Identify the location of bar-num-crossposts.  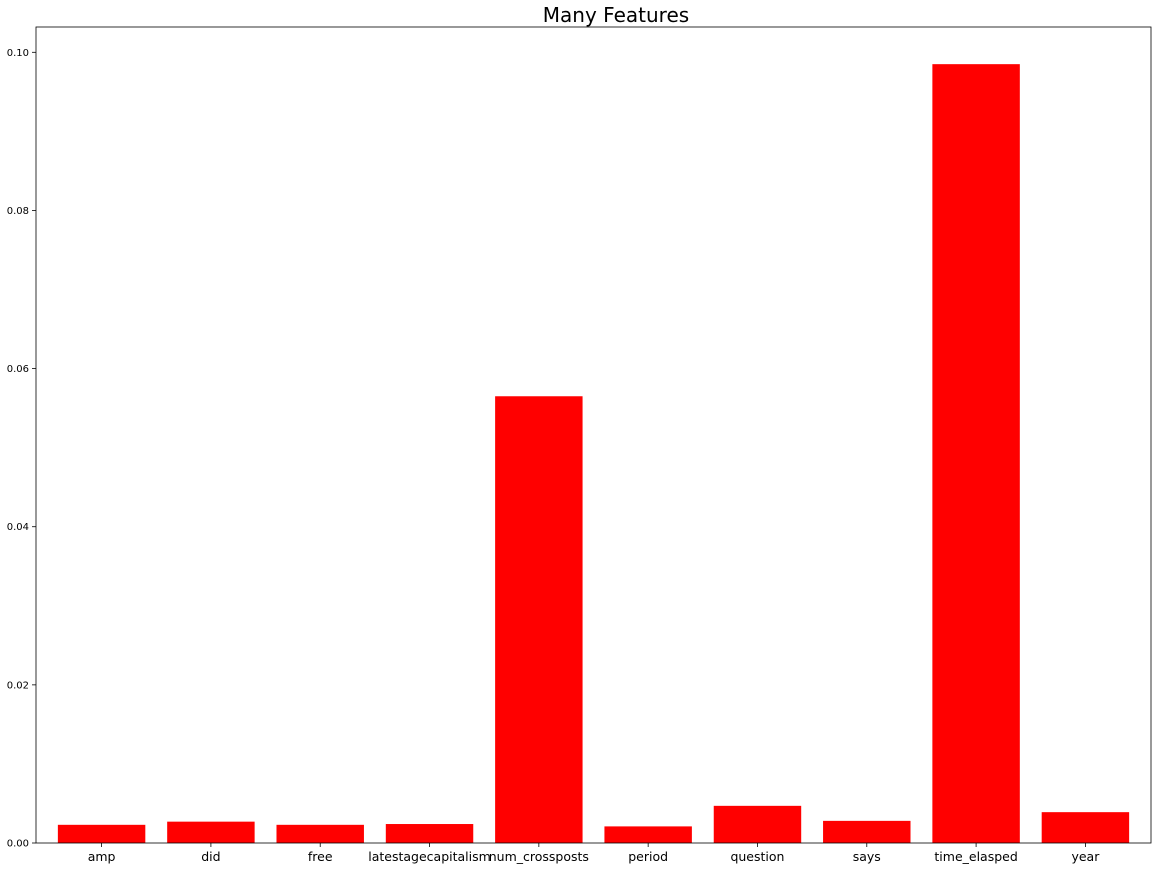
(539, 619).